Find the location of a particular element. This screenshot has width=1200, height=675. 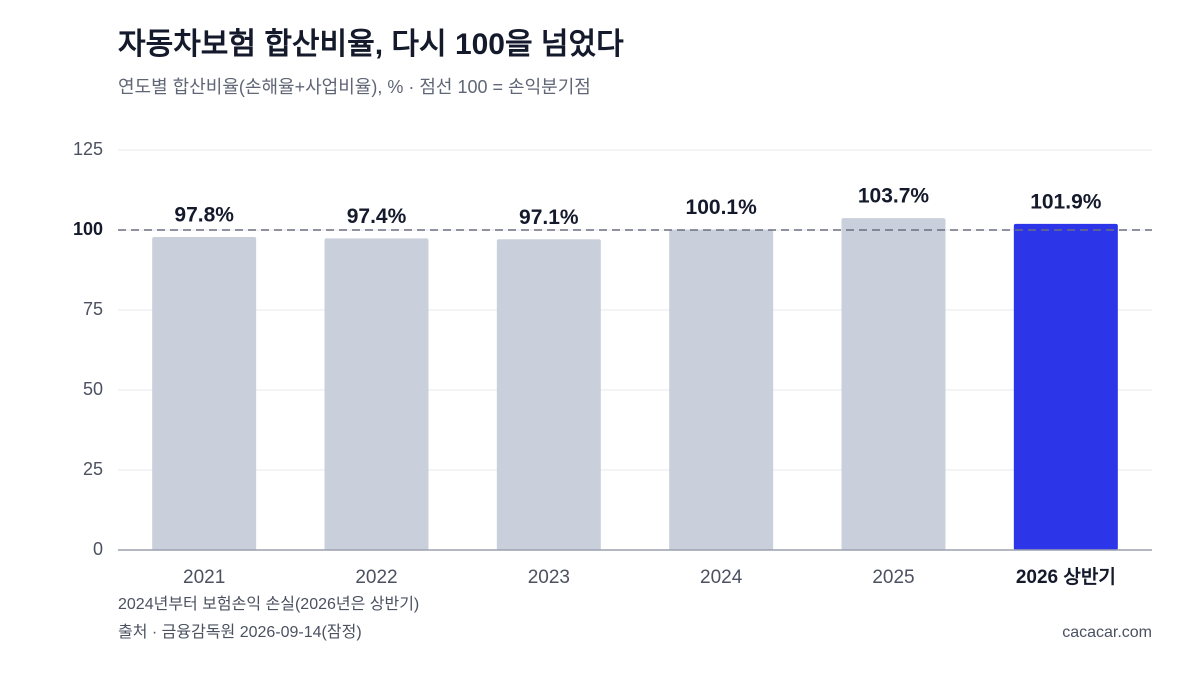

note: 2024년부터 보험손익 손실(2026년은 상반기) is located at coordinates (268, 604).